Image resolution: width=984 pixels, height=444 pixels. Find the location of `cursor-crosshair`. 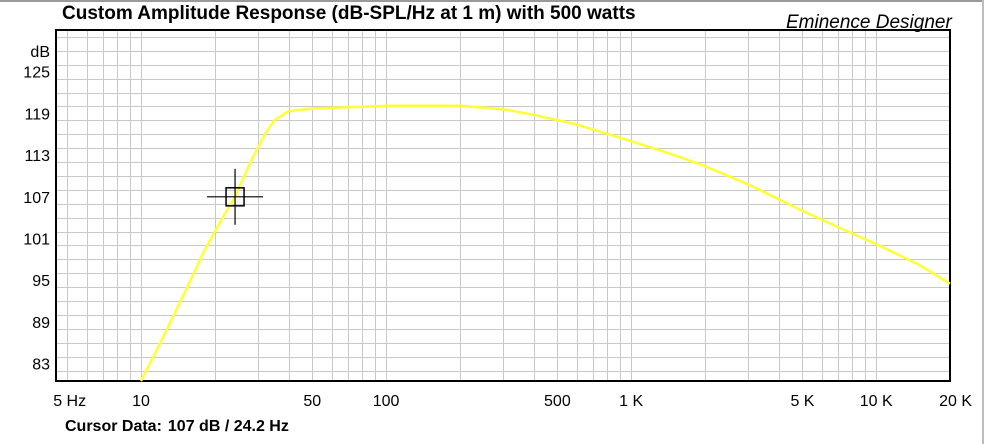

cursor-crosshair is located at coordinates (235, 196).